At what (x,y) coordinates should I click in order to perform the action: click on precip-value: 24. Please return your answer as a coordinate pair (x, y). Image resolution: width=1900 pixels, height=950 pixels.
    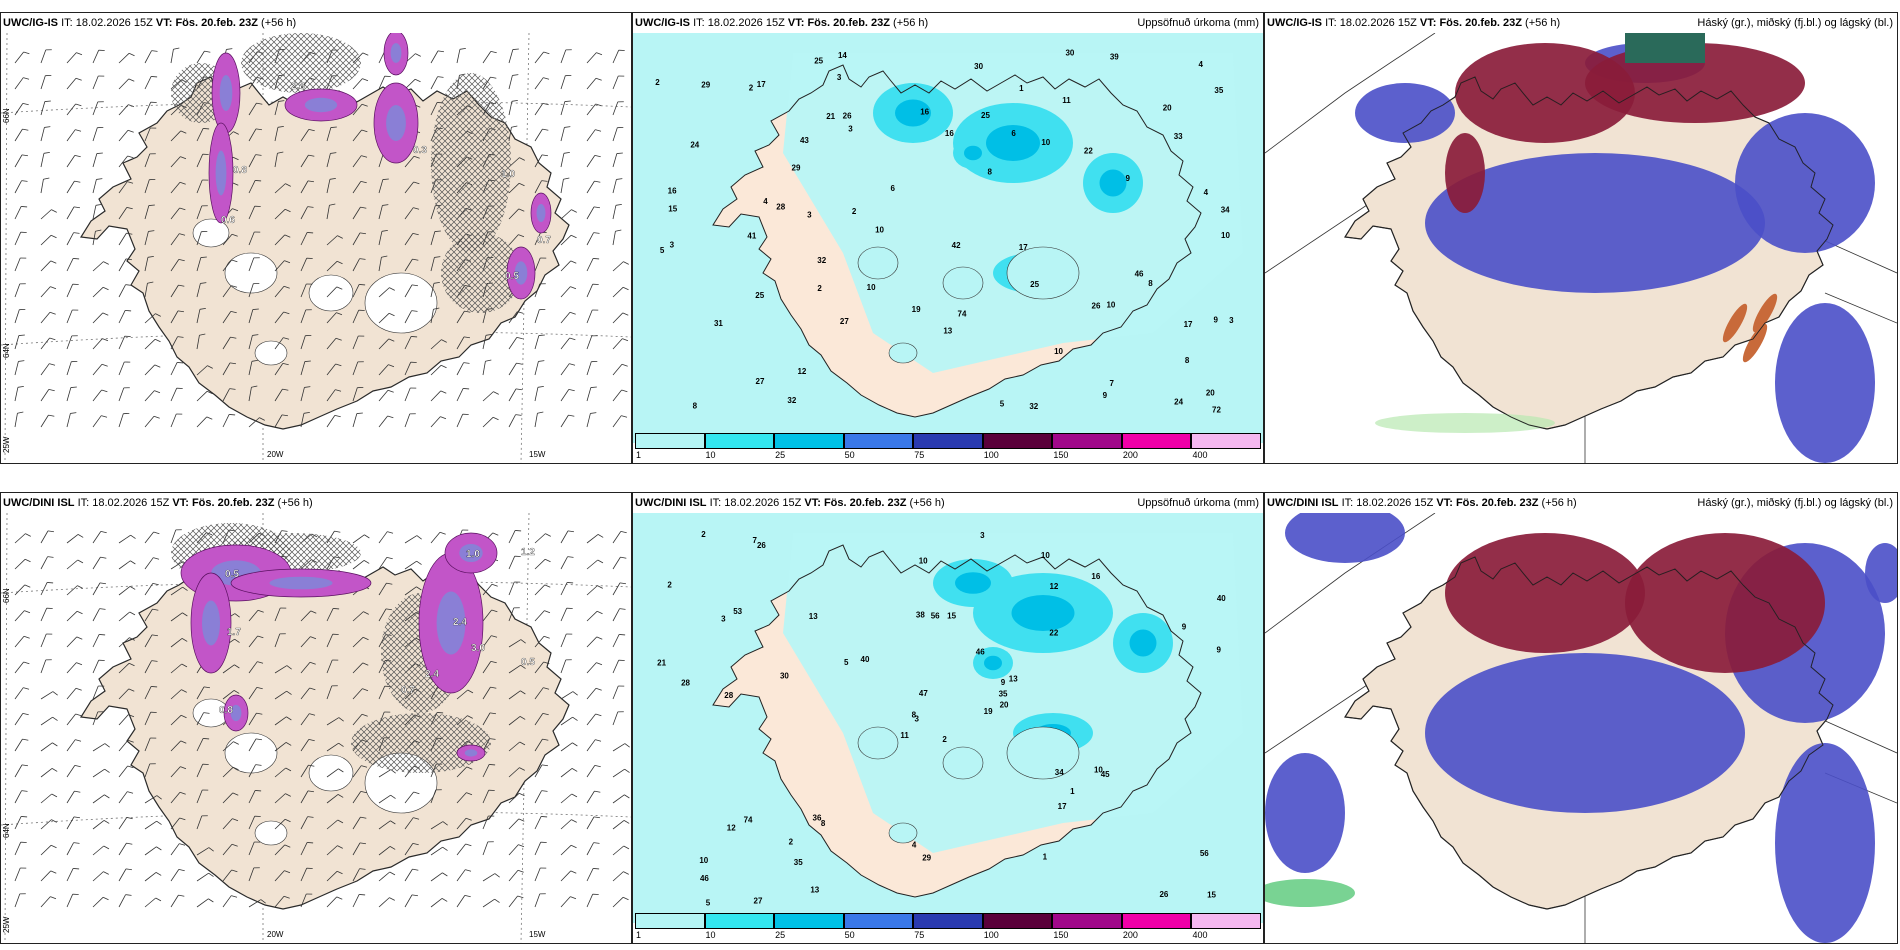
    Looking at the image, I should click on (1178, 401).